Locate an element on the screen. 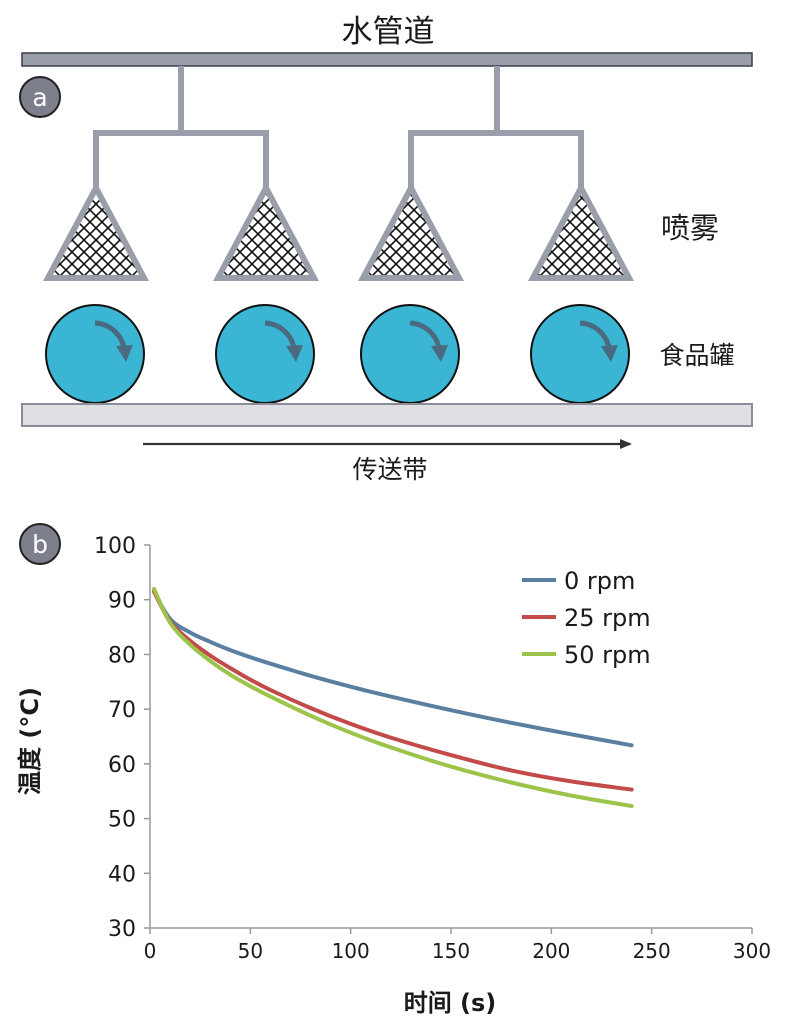 The image size is (800, 1033). x-tick-label: 250 is located at coordinates (652, 951).